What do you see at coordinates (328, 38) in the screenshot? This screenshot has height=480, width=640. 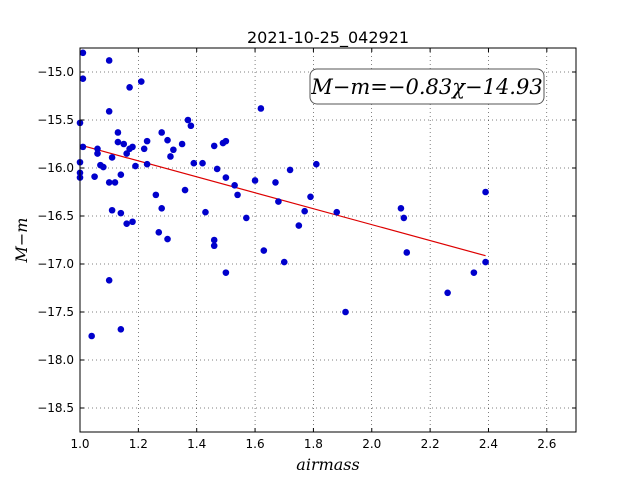 I see `chart-title: 2021-10-25_042921` at bounding box center [328, 38].